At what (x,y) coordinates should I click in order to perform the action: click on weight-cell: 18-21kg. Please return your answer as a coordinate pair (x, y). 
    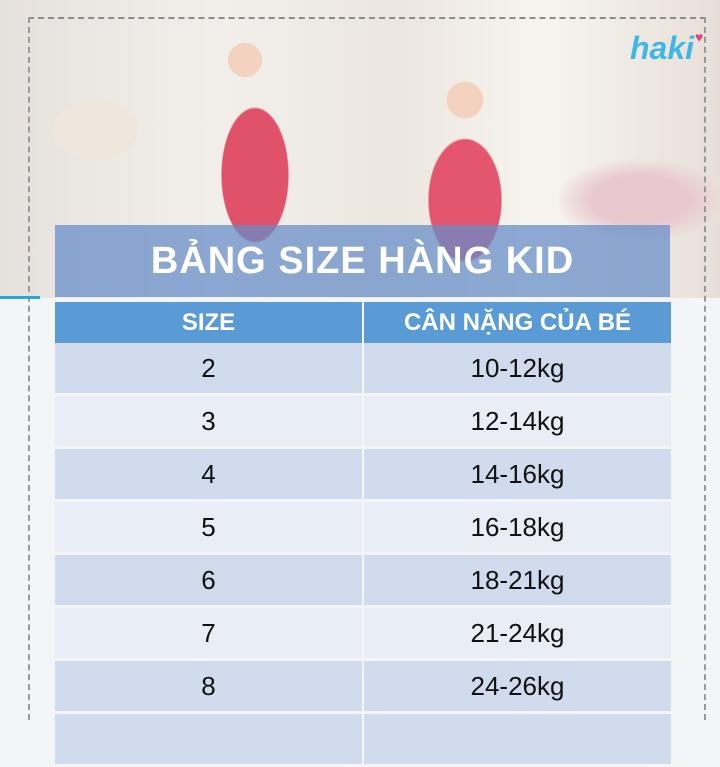
    Looking at the image, I should click on (517, 580).